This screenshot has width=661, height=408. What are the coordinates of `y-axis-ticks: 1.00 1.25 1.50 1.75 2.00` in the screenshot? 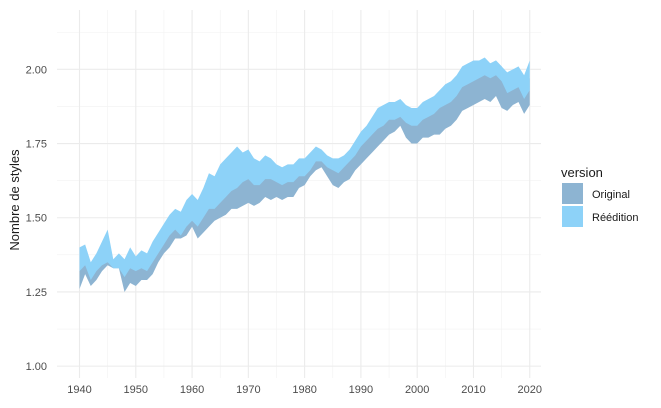 It's located at (36, 218).